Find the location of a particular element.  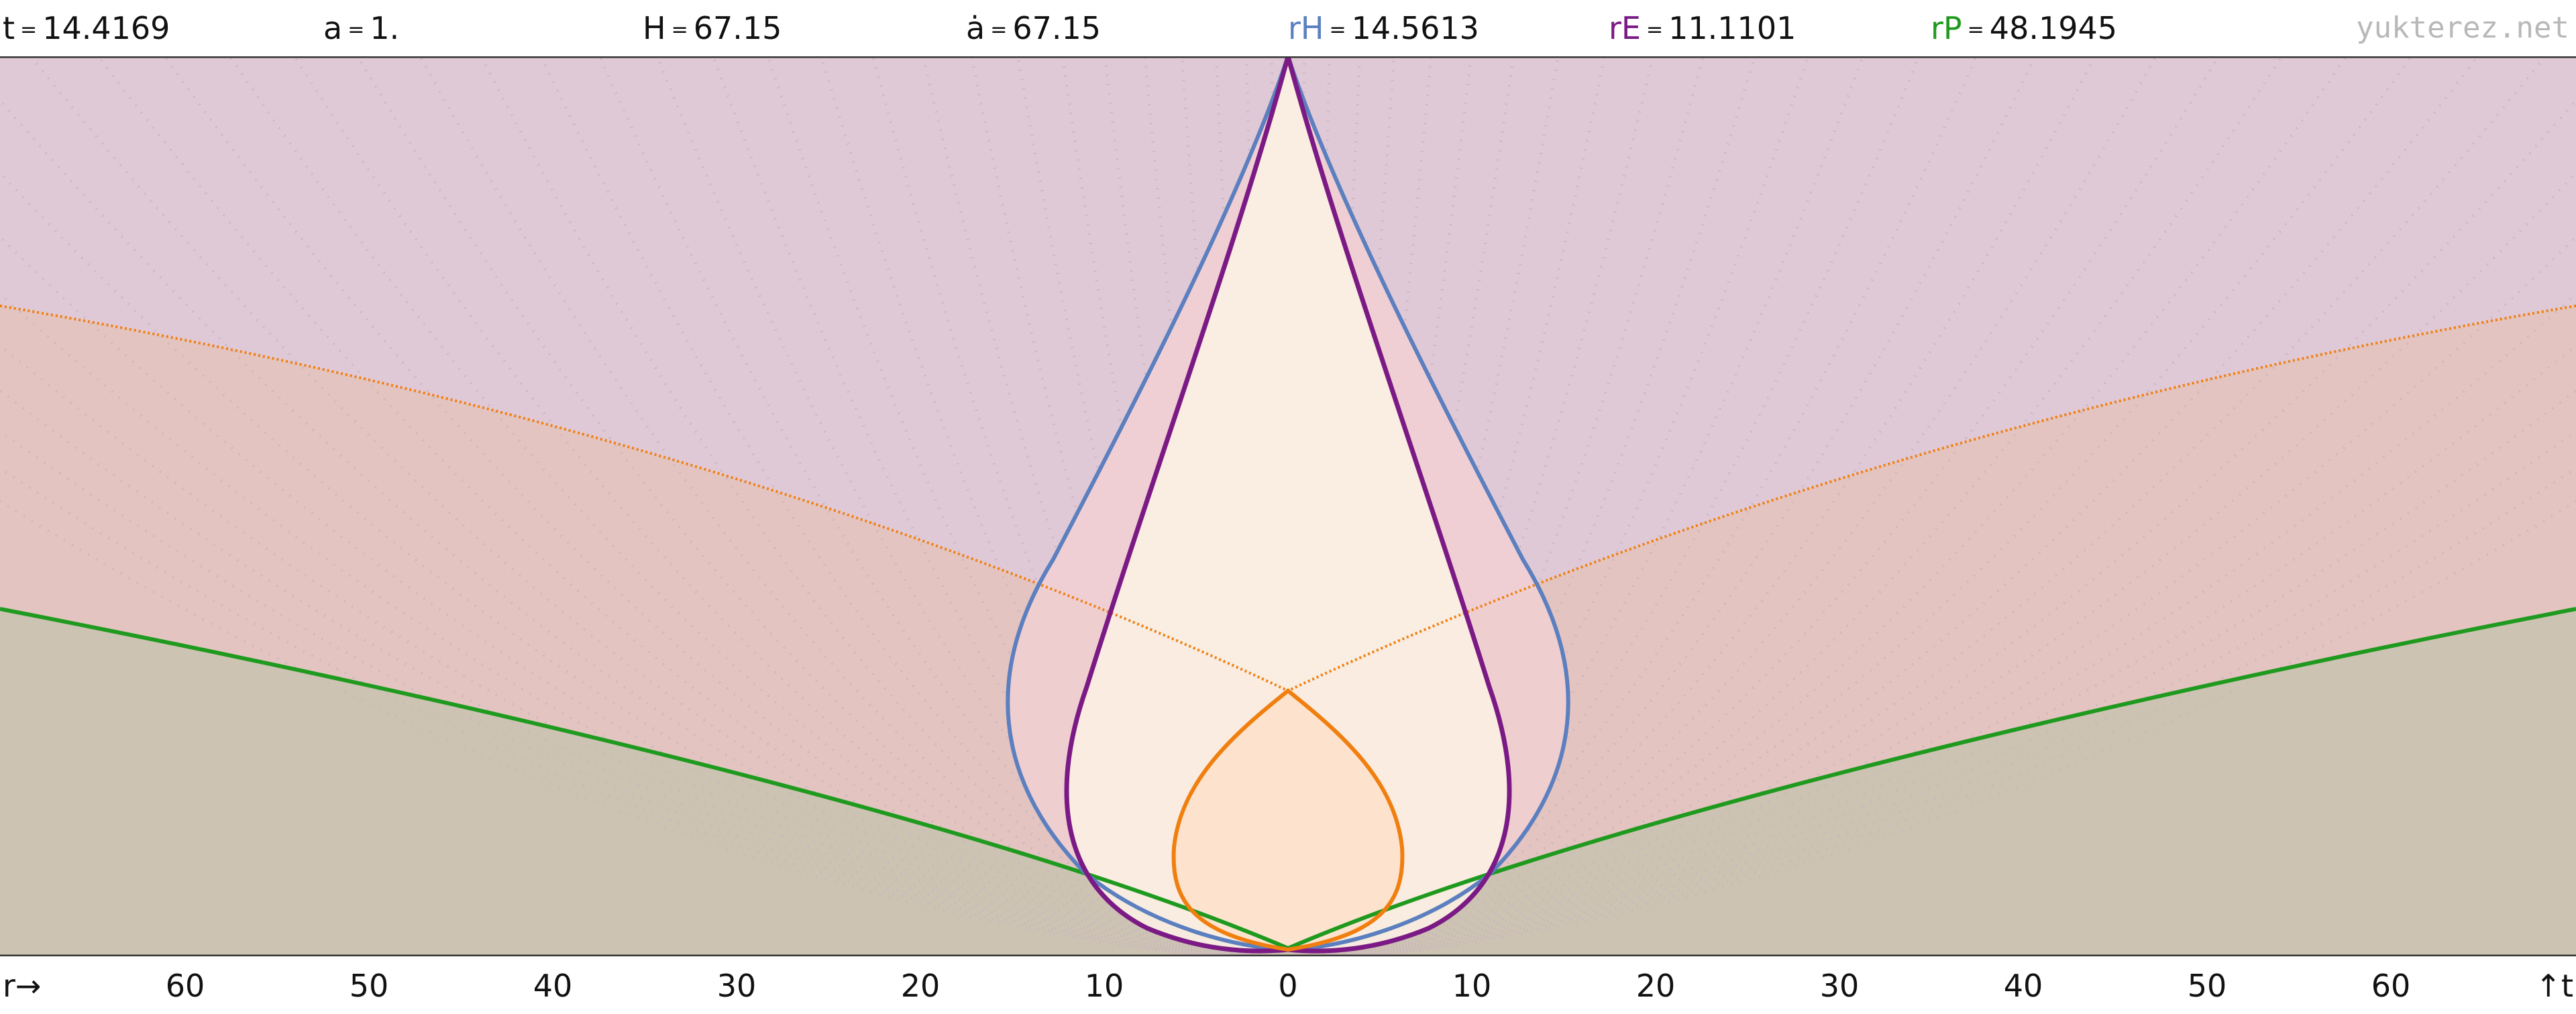

expansion-rate-readout: ȧ = 67.15 is located at coordinates (1034, 28).